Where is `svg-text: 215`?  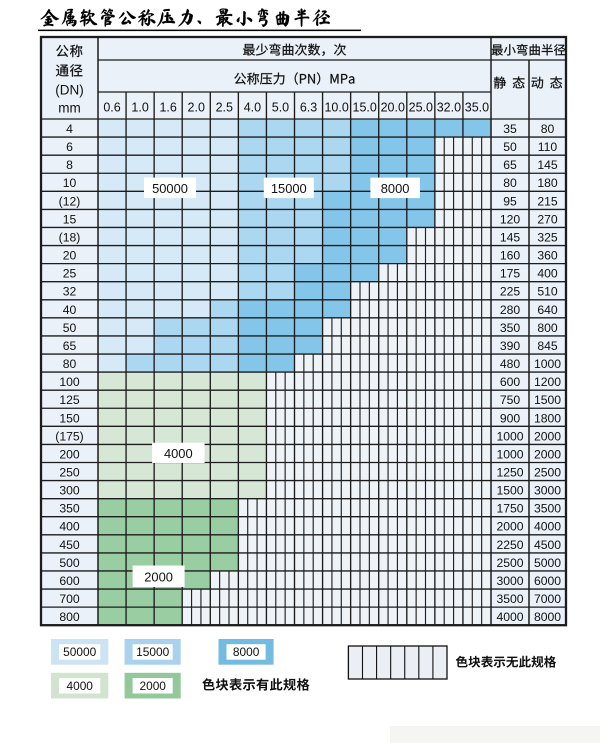
svg-text: 215 is located at coordinates (547, 201).